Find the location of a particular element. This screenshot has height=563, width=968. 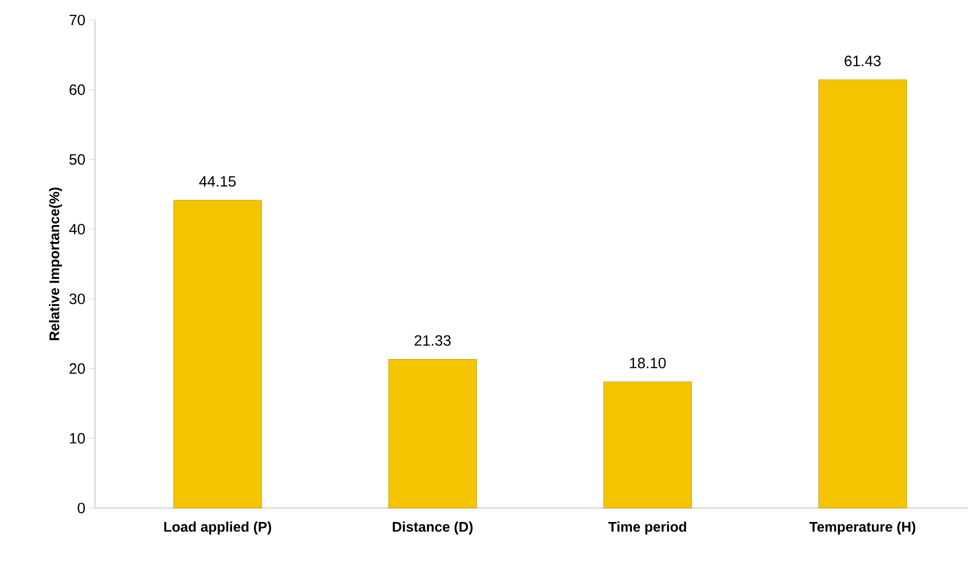

y-tick-label: 10 is located at coordinates (77, 438).